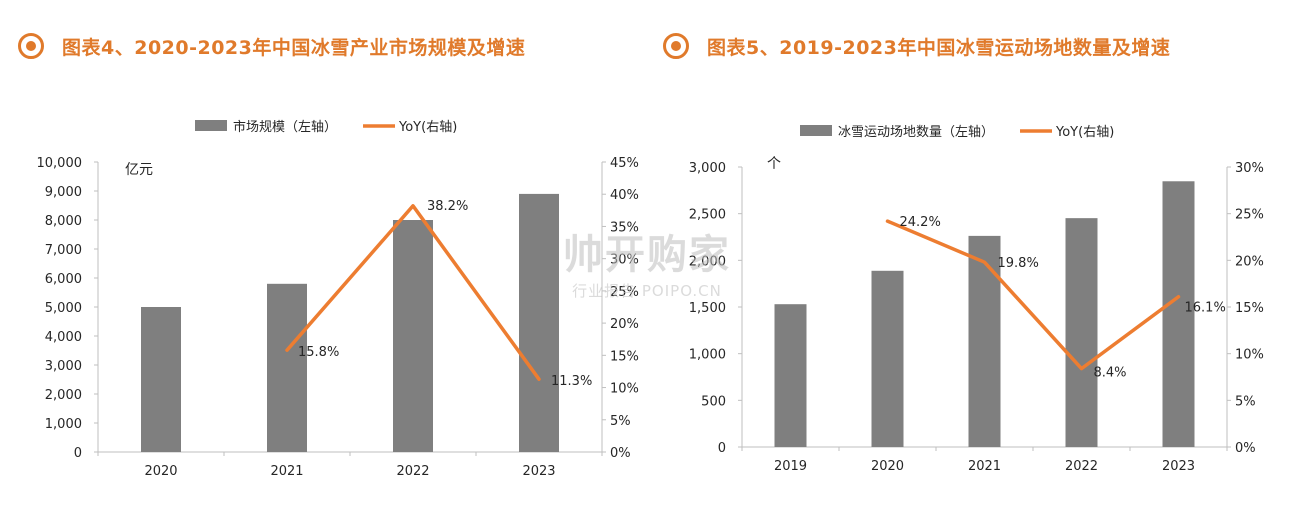 The image size is (1289, 522). Describe the element at coordinates (1110, 373) in the screenshot. I see `data-label: 8.4%` at that location.